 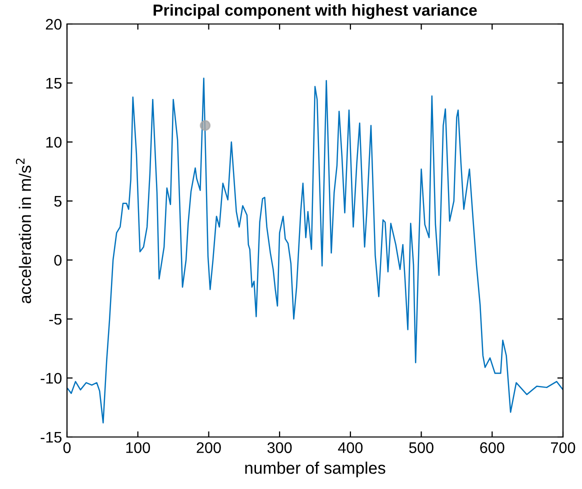 What do you see at coordinates (24, 231) in the screenshot?
I see `y-axis-title: acceleration in m/s$^{2}$` at bounding box center [24, 231].